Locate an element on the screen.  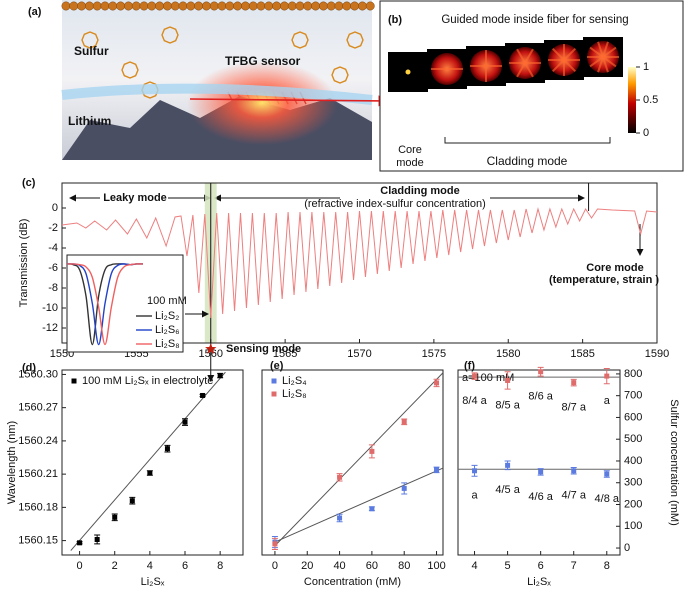
x-tick-label: 100 is located at coordinates (436, 566).